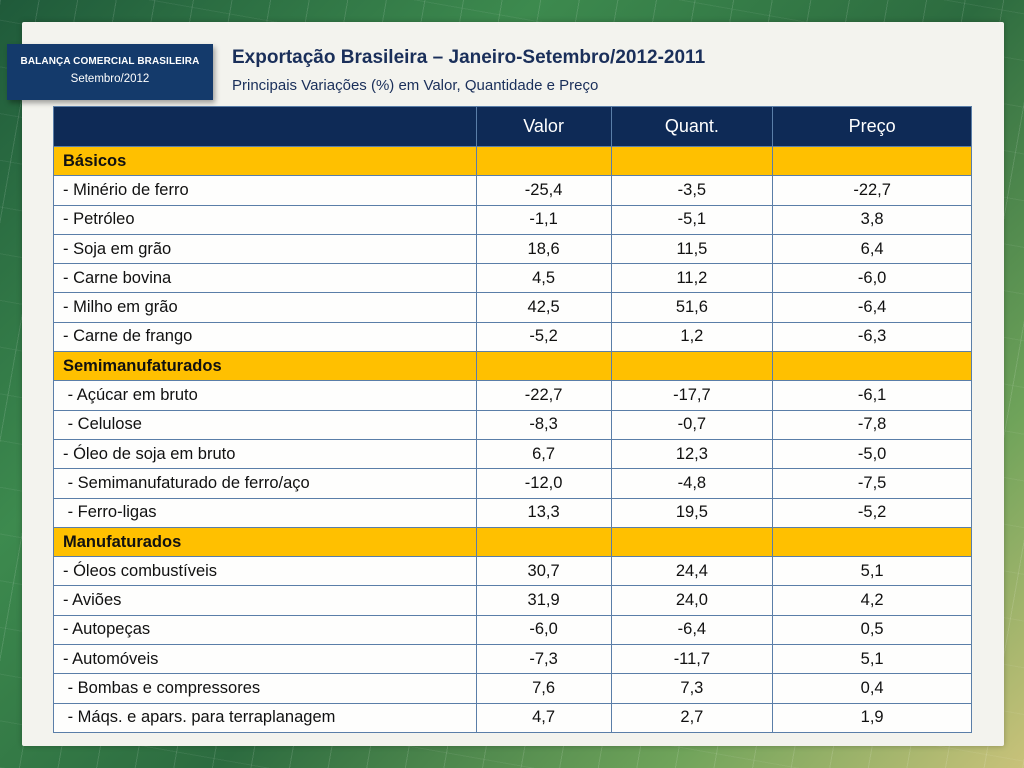 This screenshot has height=768, width=1024. I want to click on valor-cell: -7,3, so click(543, 659).